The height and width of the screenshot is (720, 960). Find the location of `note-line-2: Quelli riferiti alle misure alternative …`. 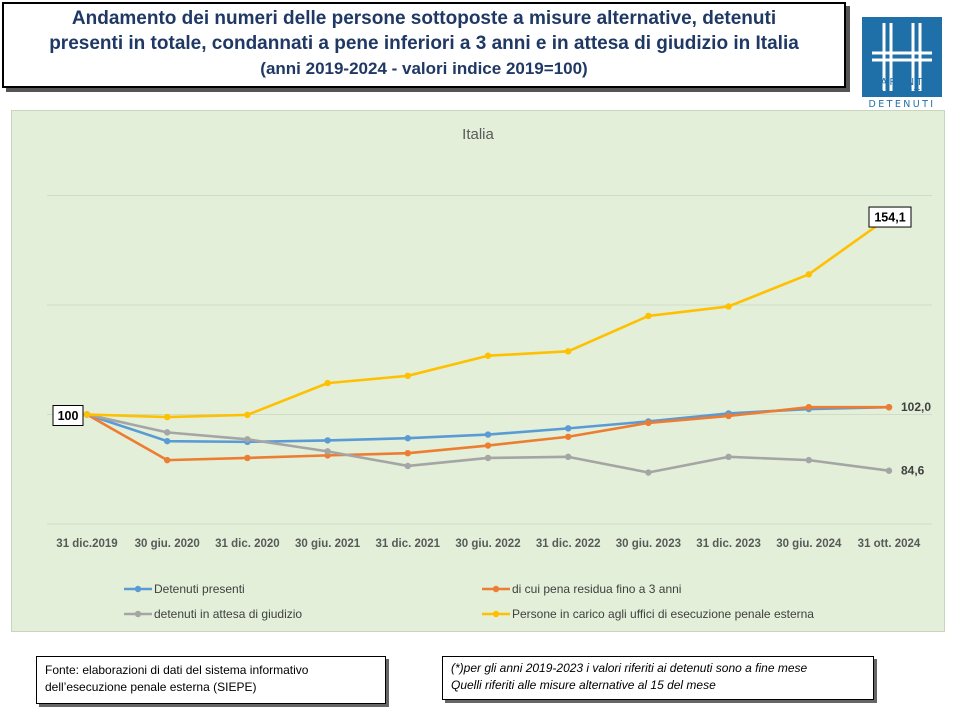

note-line-2: Quelli riferiti alle misure alternative … is located at coordinates (583, 685).